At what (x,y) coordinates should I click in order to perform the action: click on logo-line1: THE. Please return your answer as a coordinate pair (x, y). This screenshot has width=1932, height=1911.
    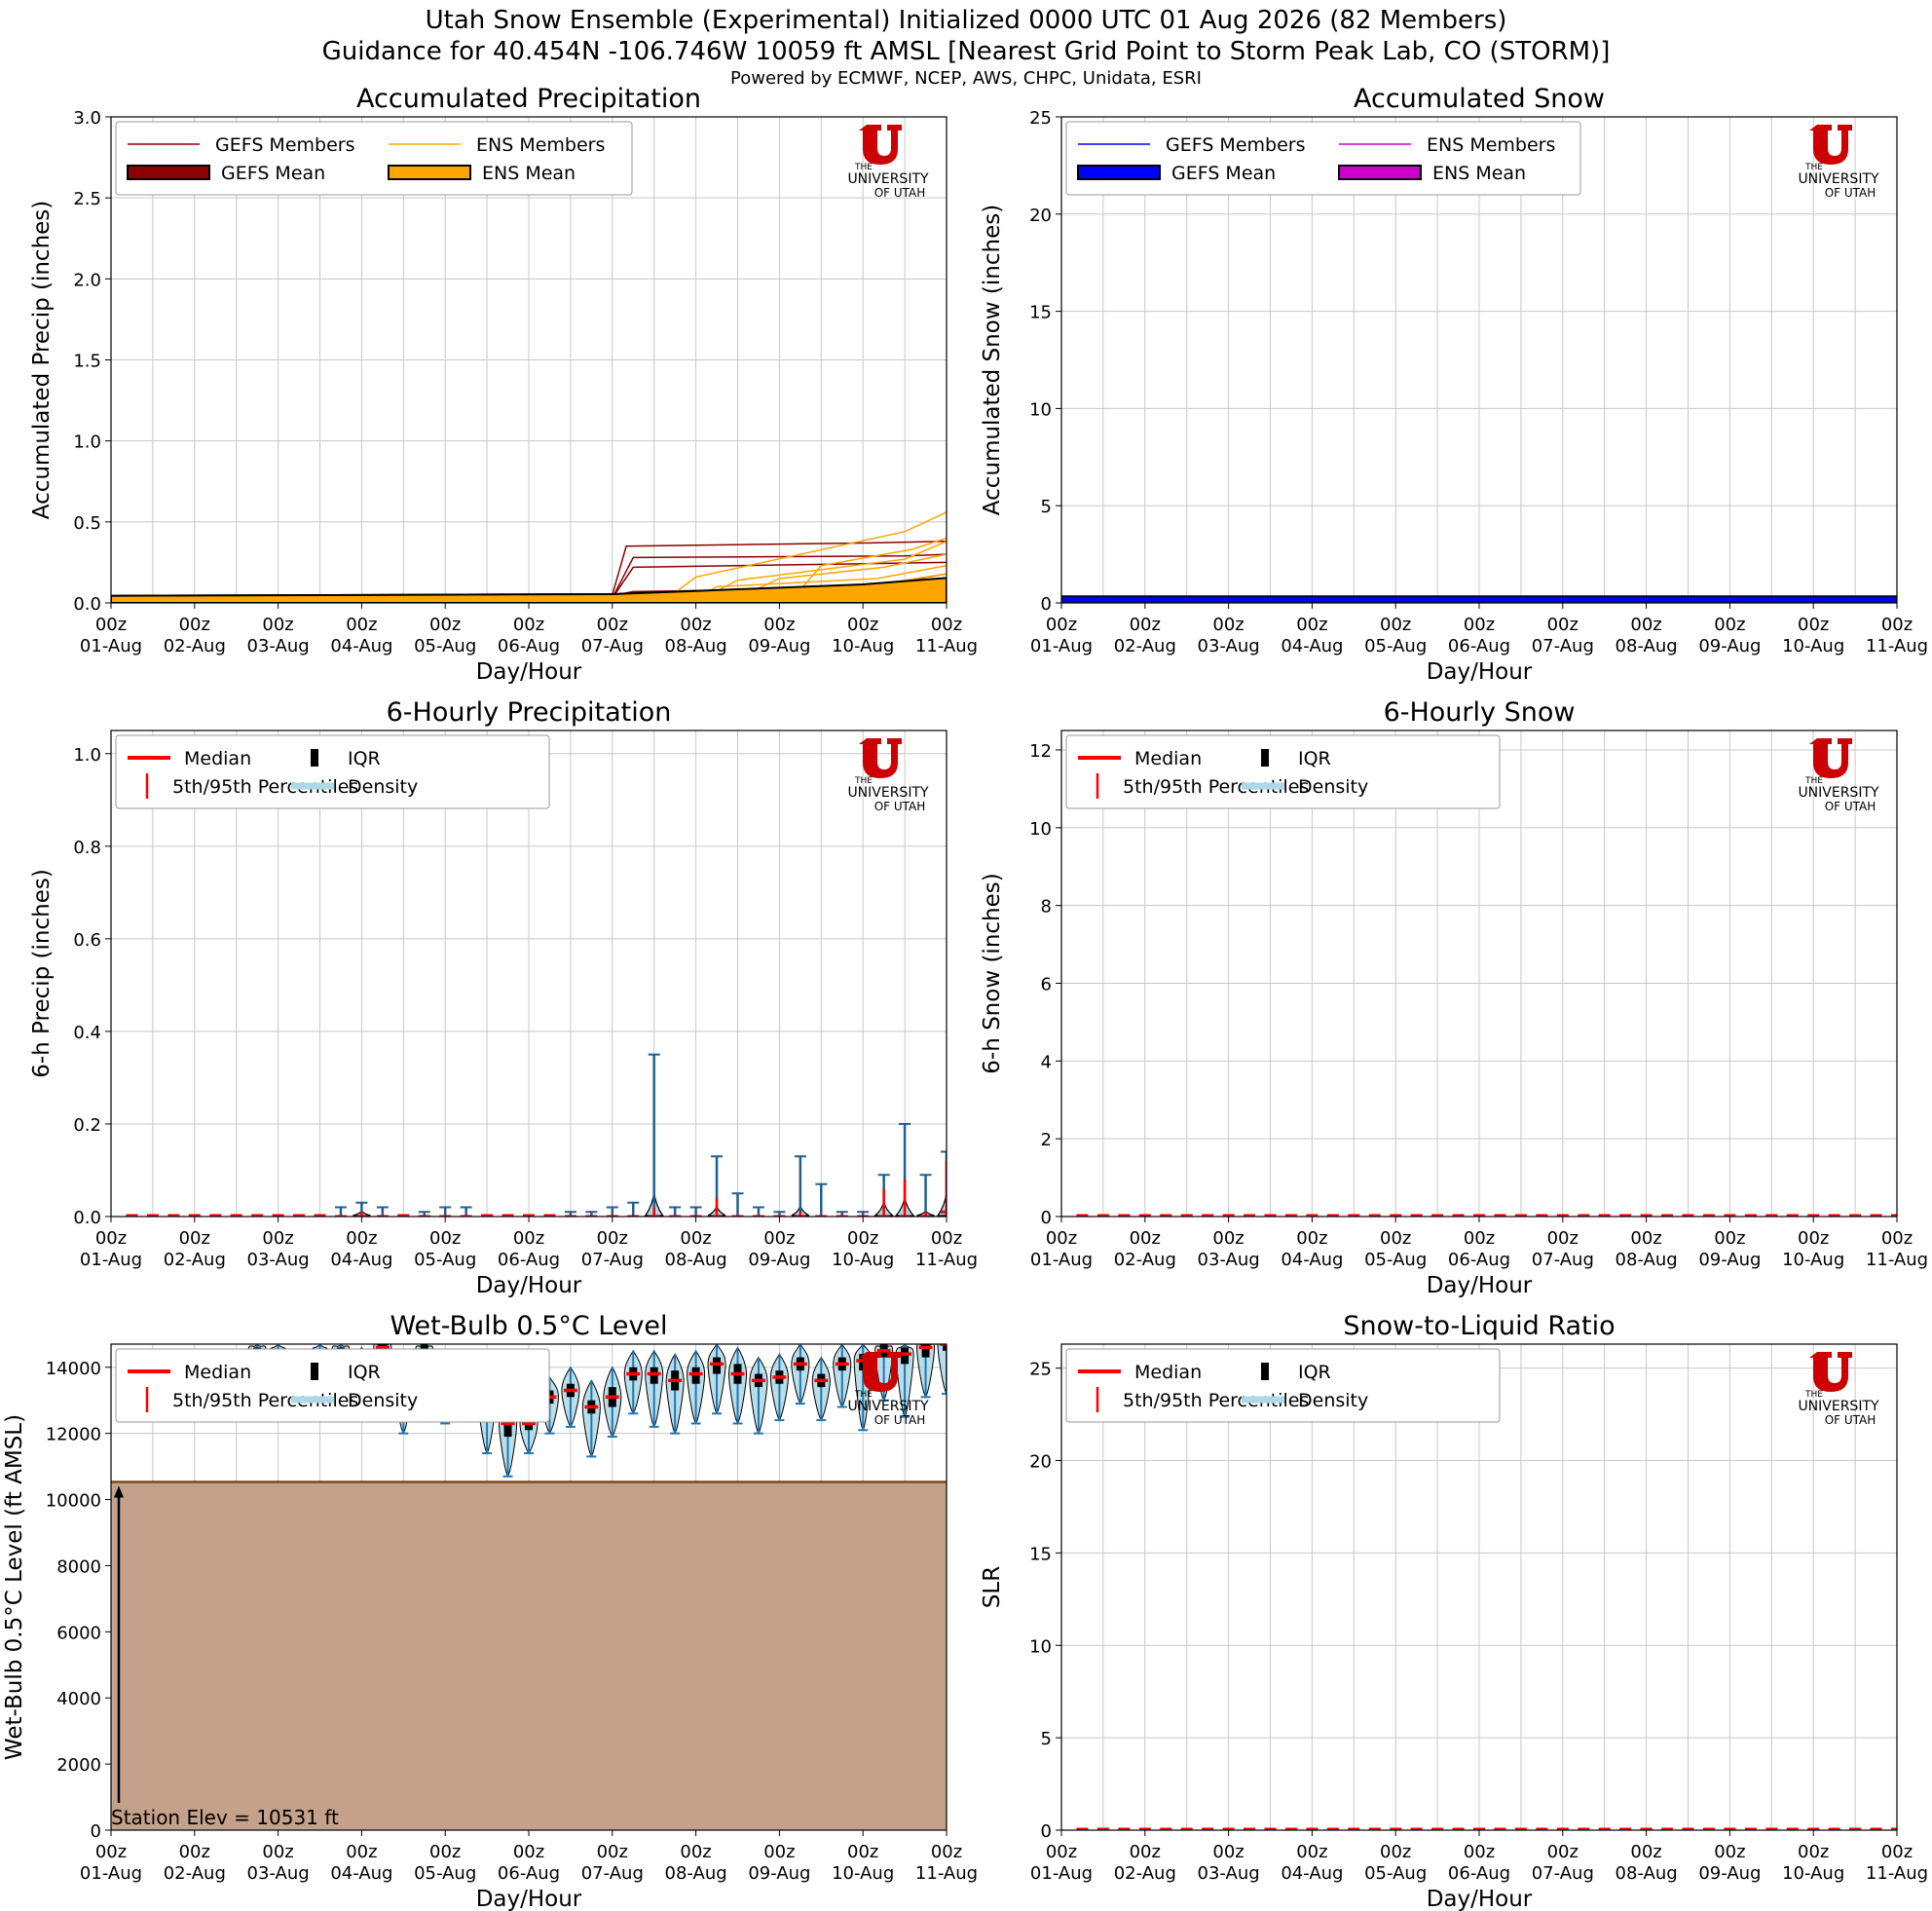
    Looking at the image, I should click on (1814, 781).